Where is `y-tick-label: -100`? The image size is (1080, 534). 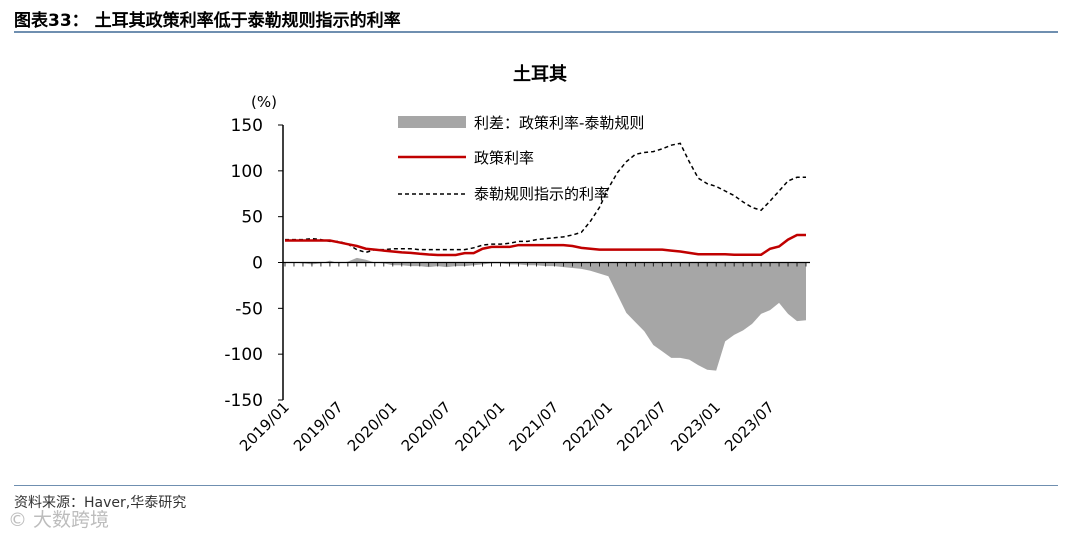
y-tick-label: -100 is located at coordinates (243, 355).